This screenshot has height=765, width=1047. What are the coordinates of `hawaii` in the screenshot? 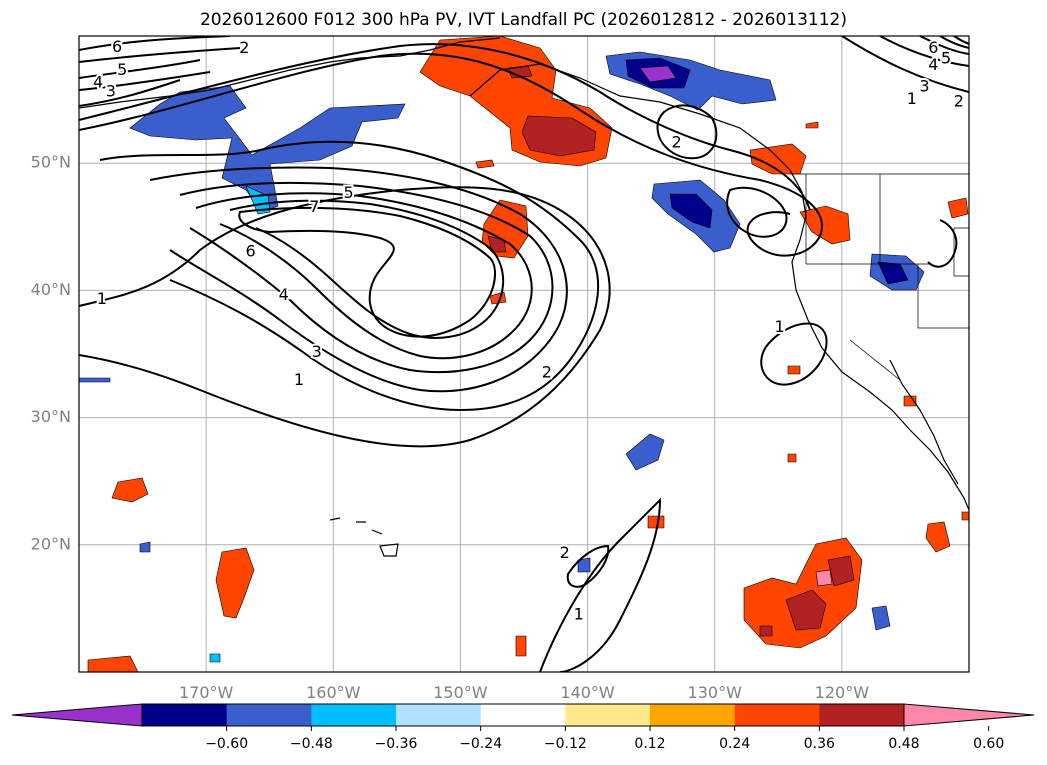 It's located at (364, 537).